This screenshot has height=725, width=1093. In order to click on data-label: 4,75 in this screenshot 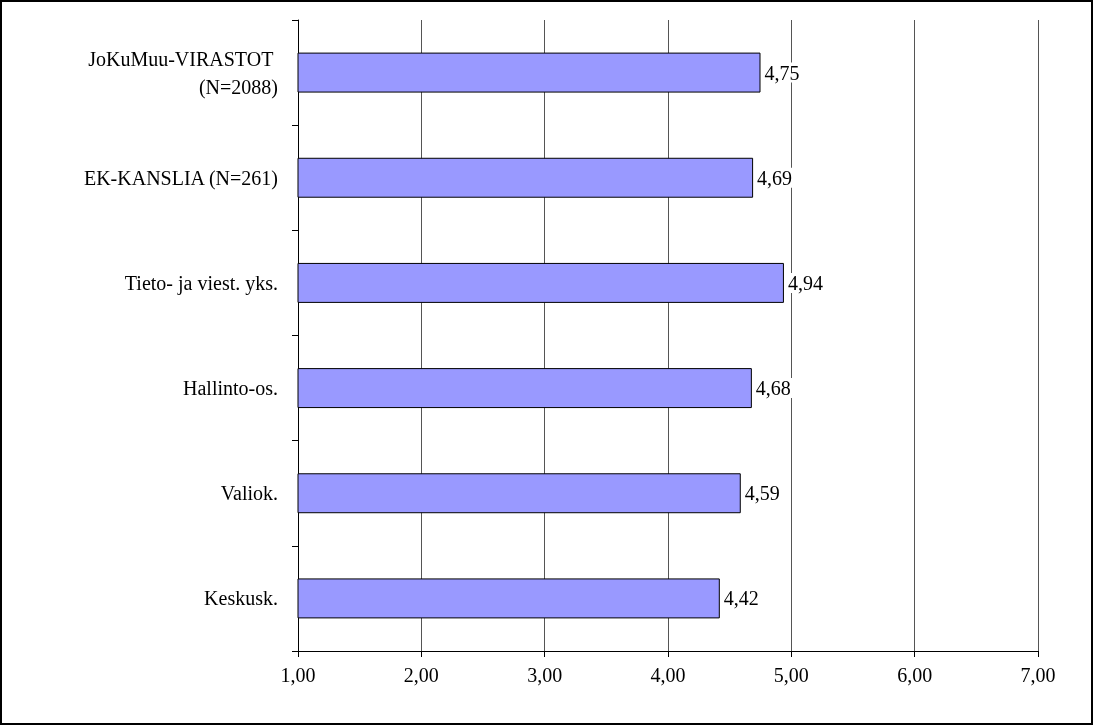, I will do `click(782, 72)`.